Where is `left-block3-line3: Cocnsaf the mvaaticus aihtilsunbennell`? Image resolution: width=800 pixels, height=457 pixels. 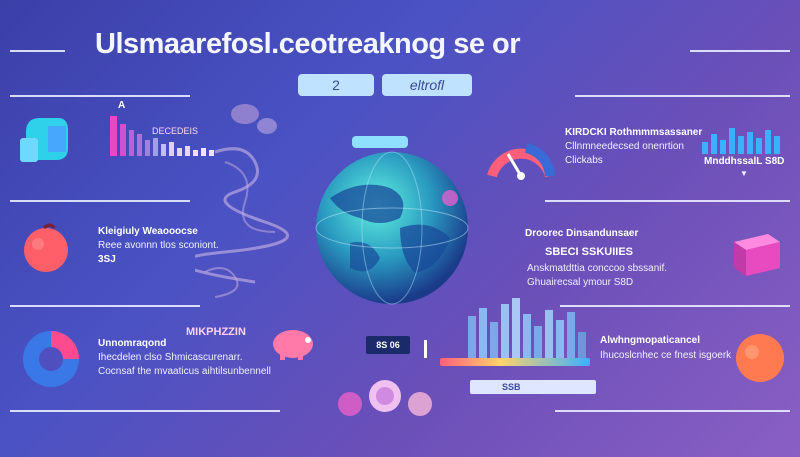
left-block3-line3: Cocnsaf the mvaaticus aihtilsunbennell is located at coordinates (184, 371).